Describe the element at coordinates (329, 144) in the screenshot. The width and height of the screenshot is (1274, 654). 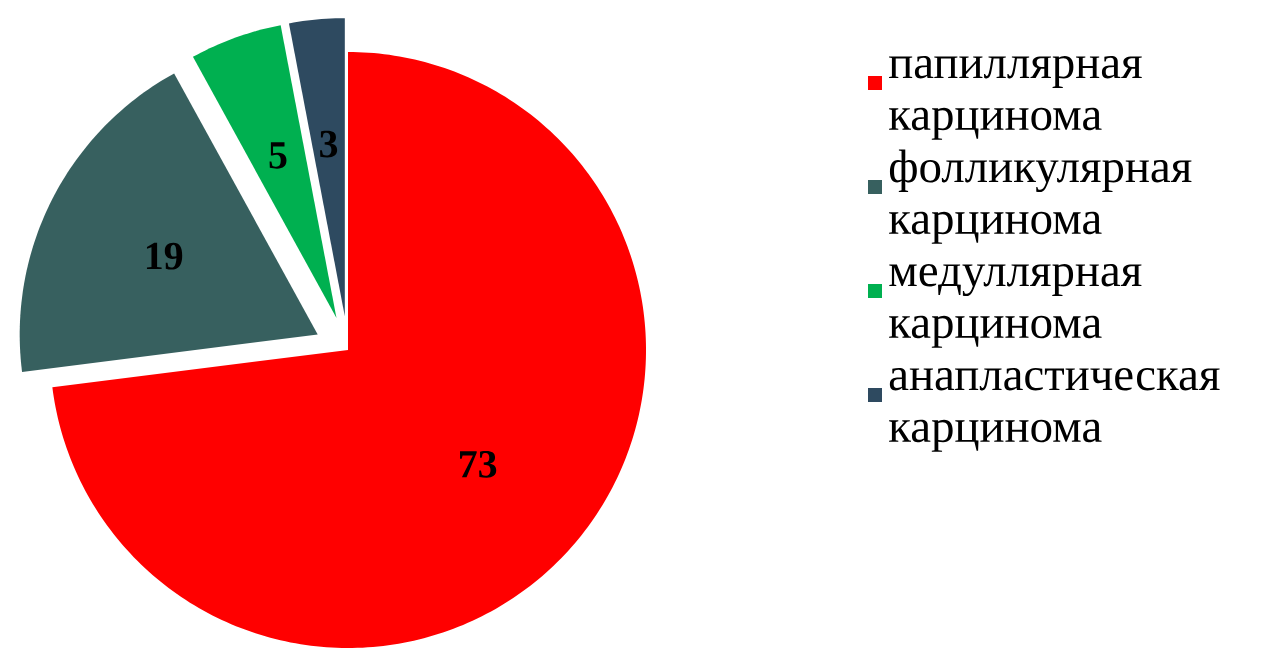
I see `data-label: 3` at that location.